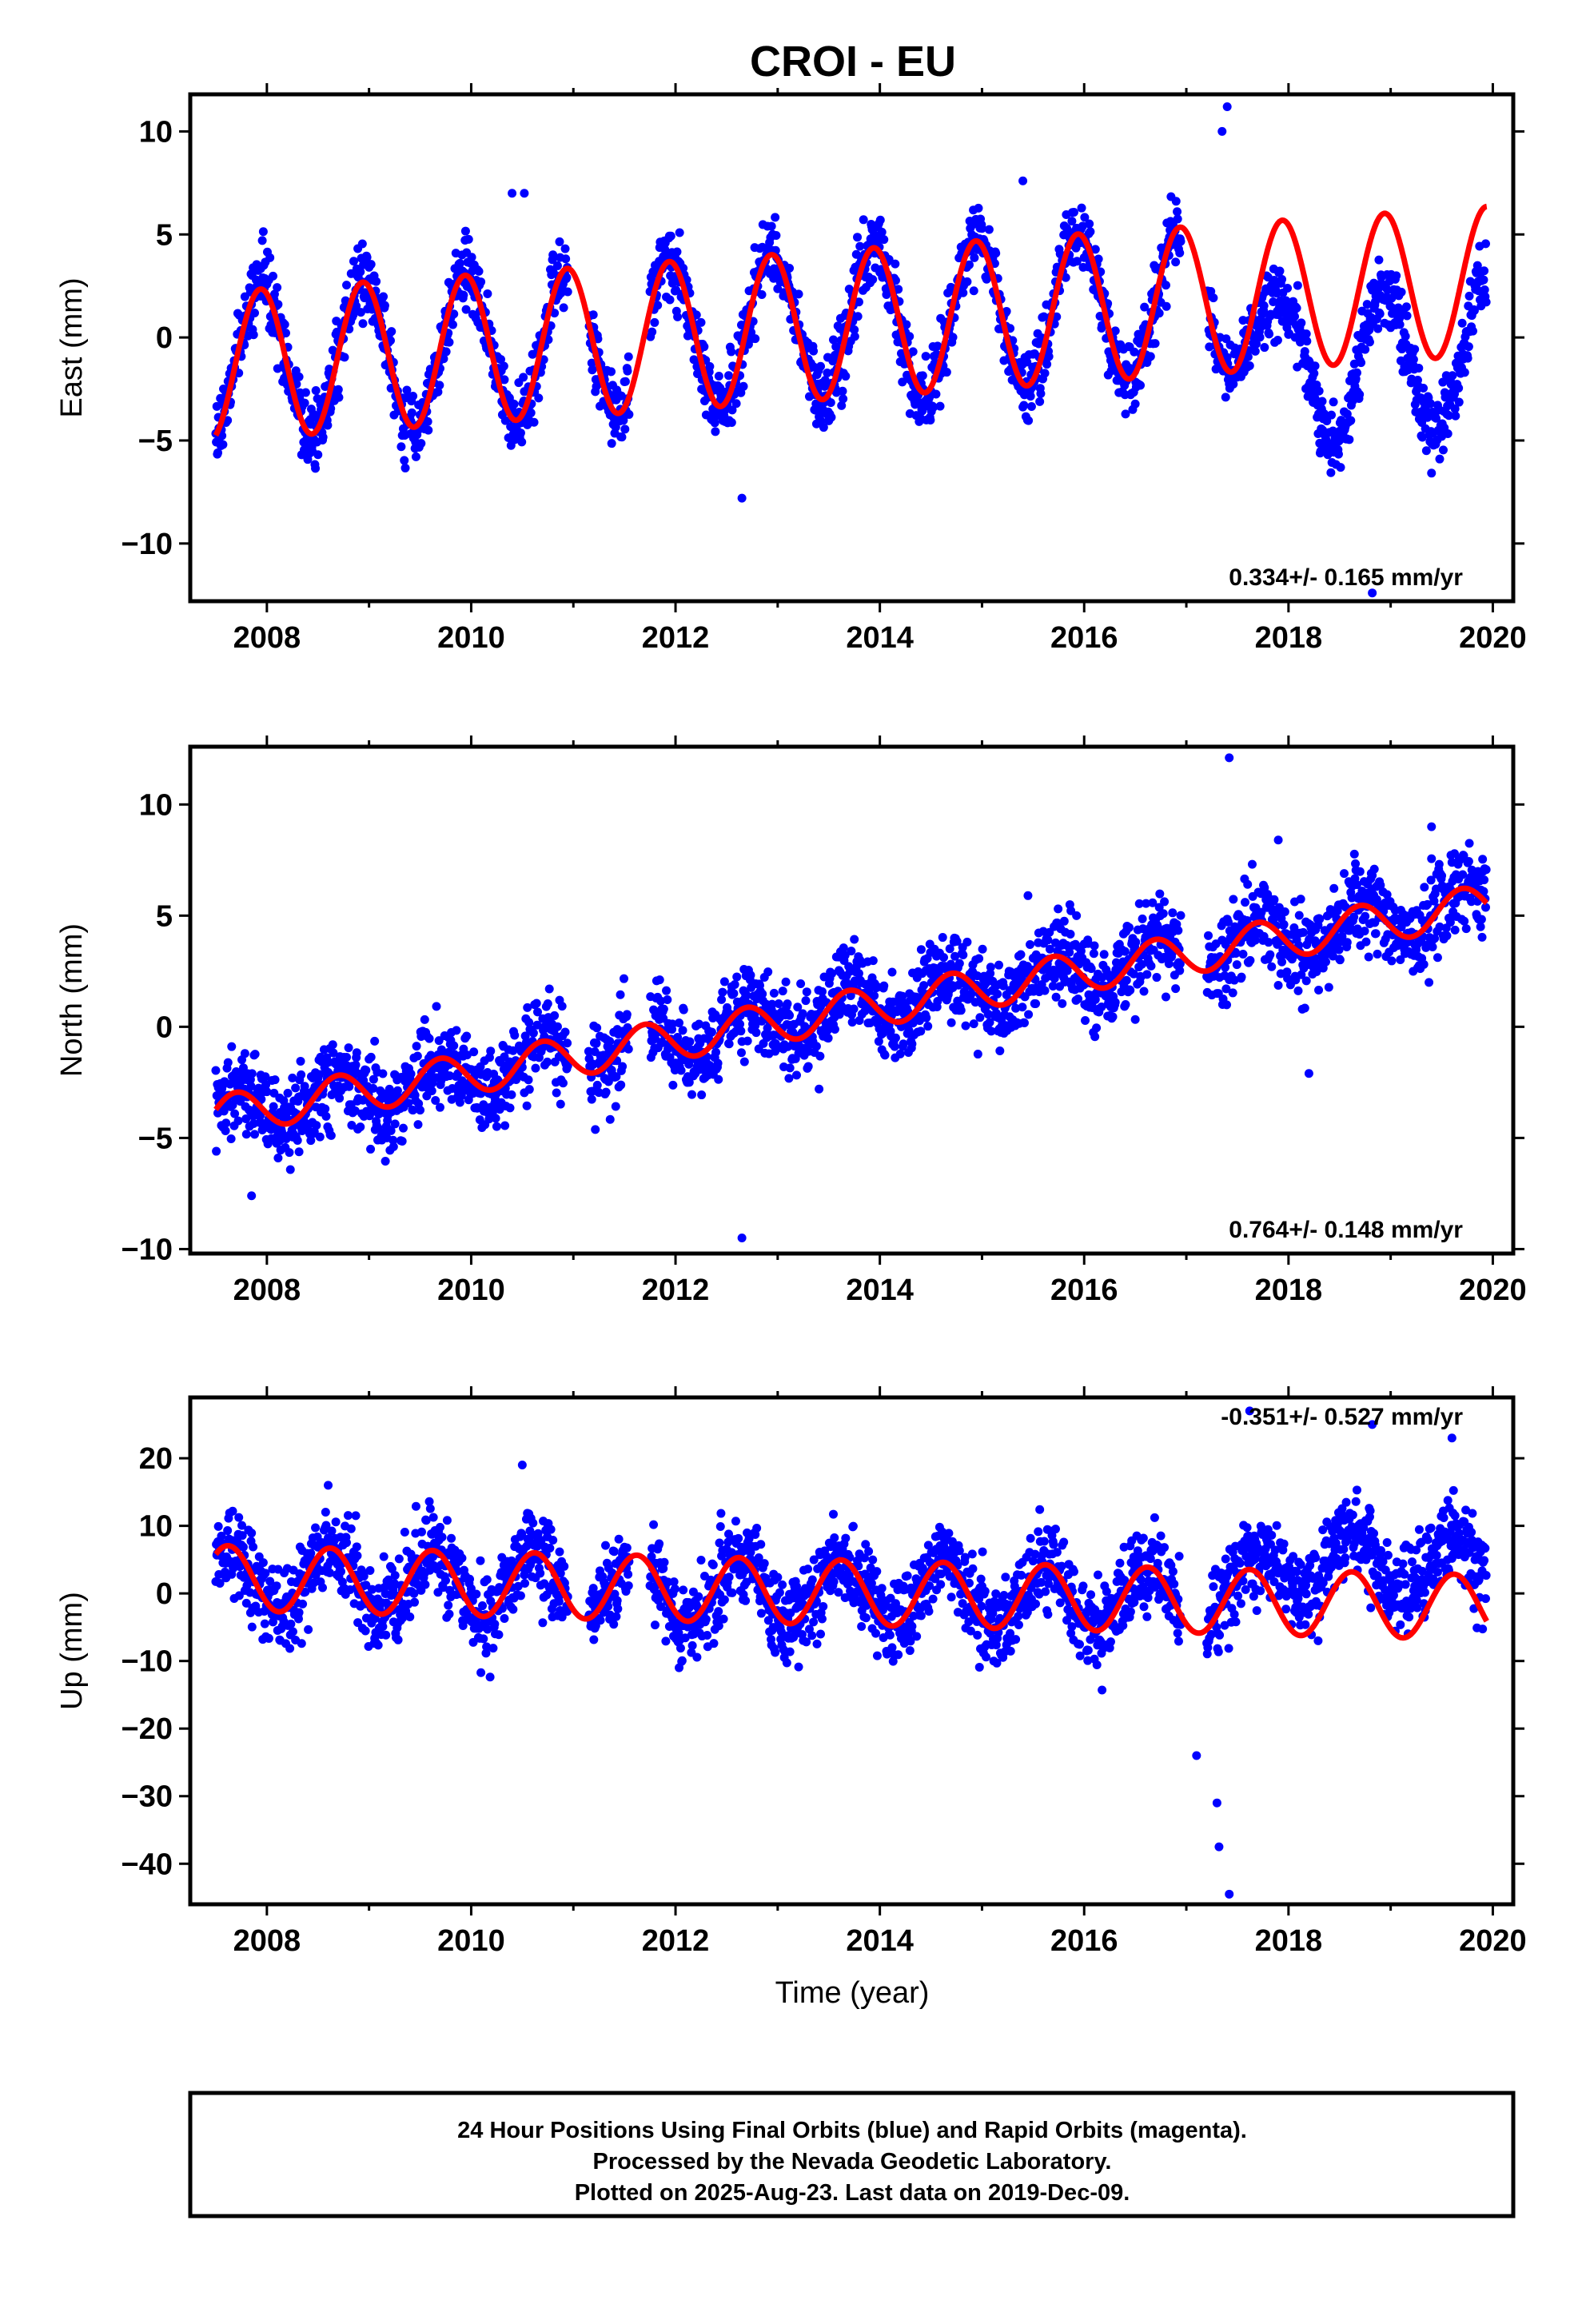 The height and width of the screenshot is (2324, 1582). What do you see at coordinates (676, 1941) in the screenshot?
I see `up-x-tick-label: 2012` at bounding box center [676, 1941].